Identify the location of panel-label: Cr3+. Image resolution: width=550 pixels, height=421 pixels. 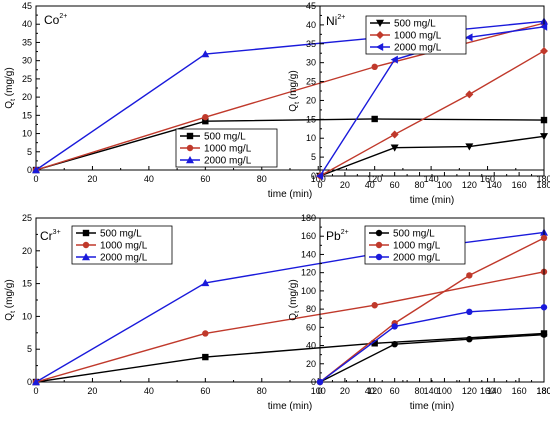
(50, 236).